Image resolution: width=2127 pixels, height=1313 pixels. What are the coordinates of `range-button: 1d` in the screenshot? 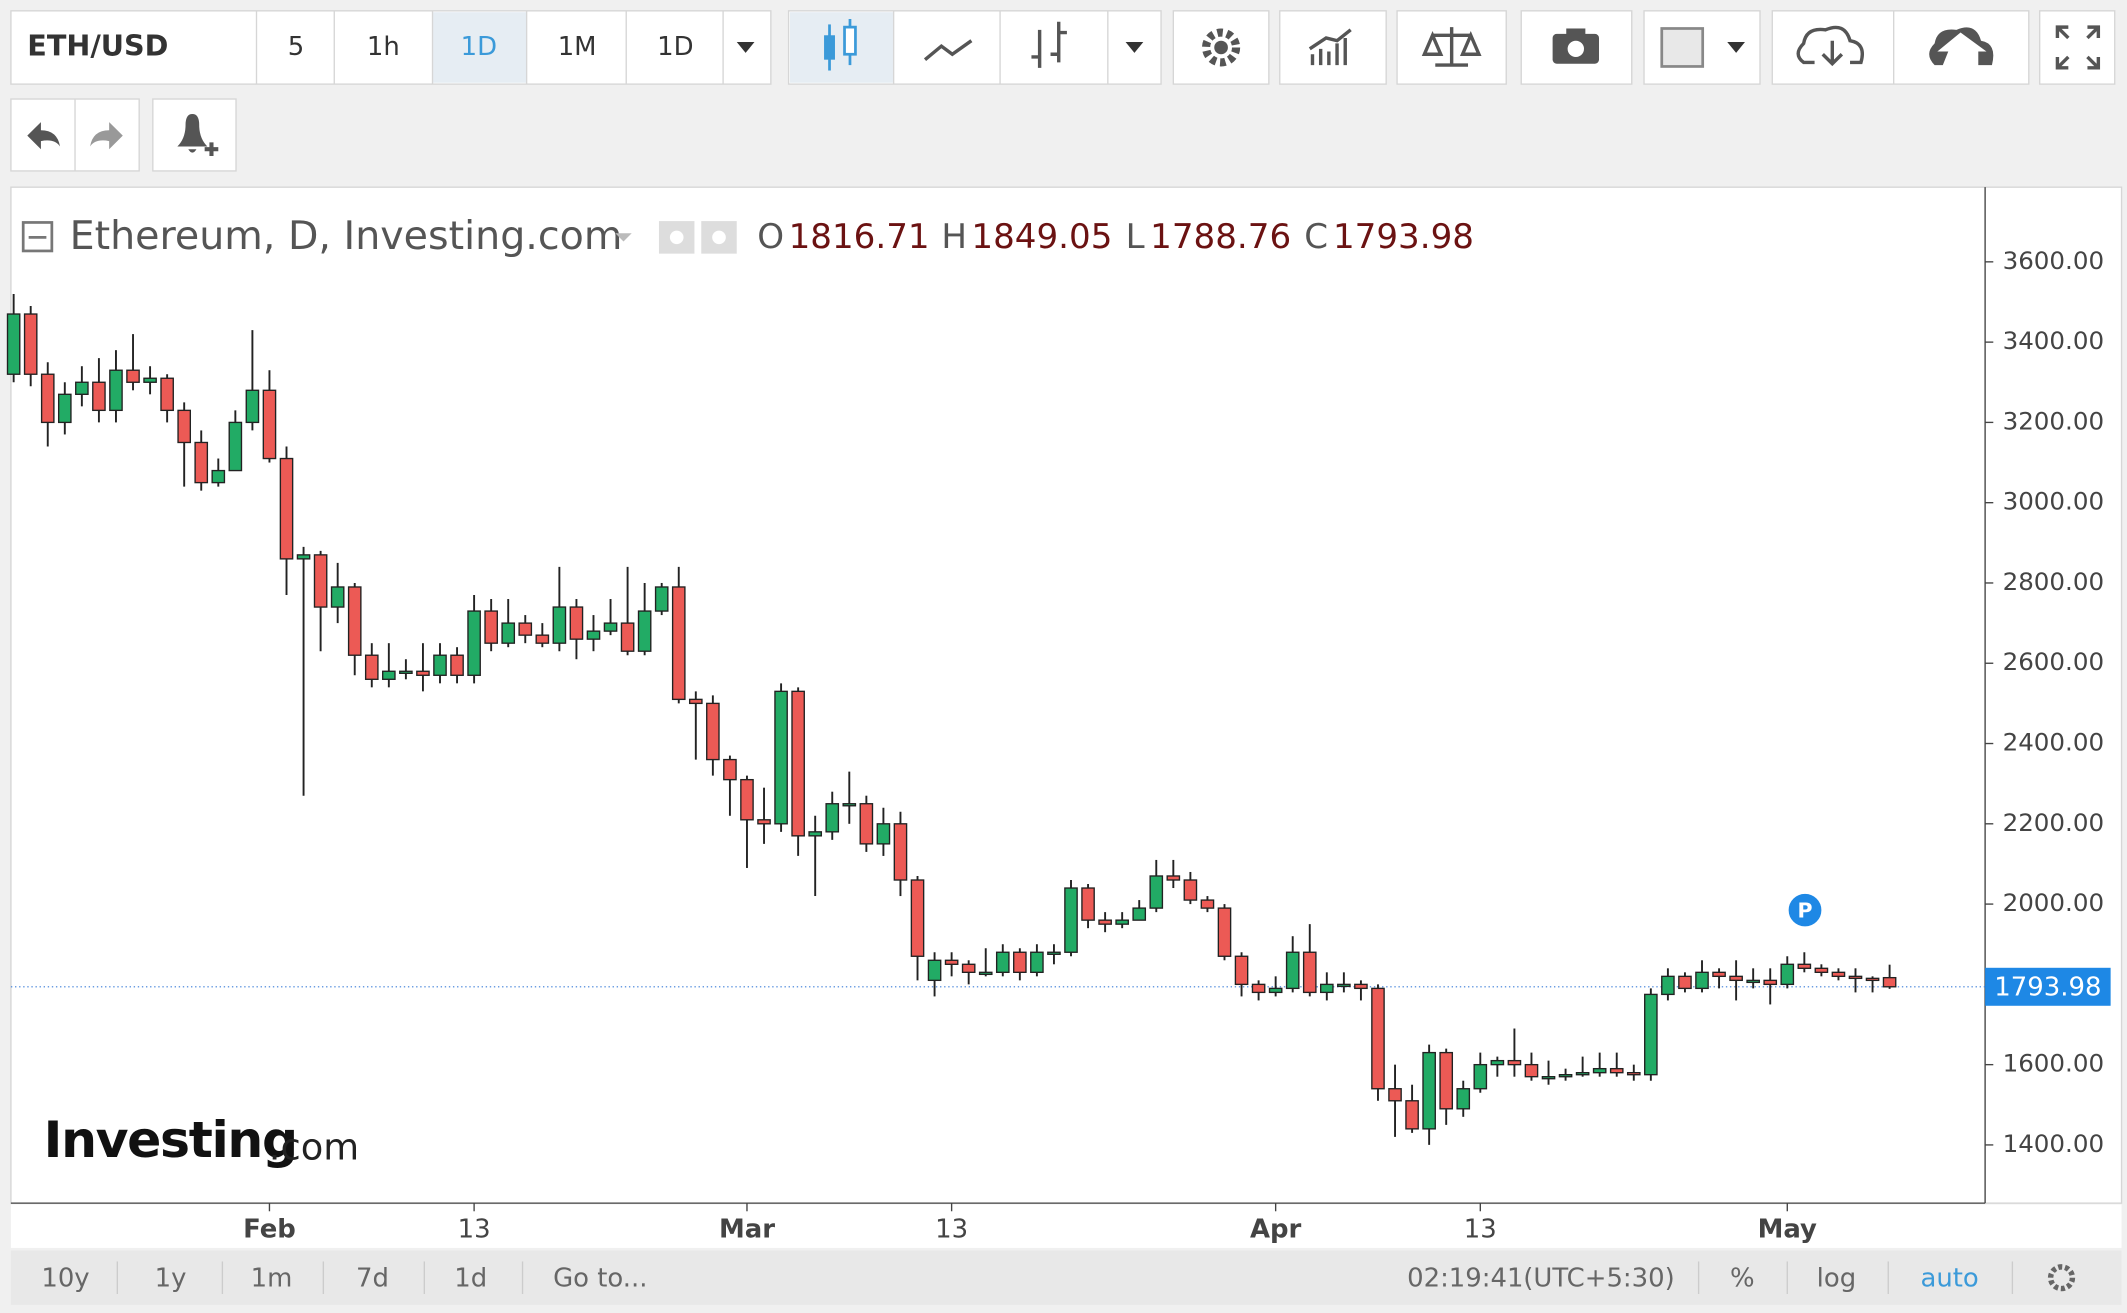 It's located at (470, 1279).